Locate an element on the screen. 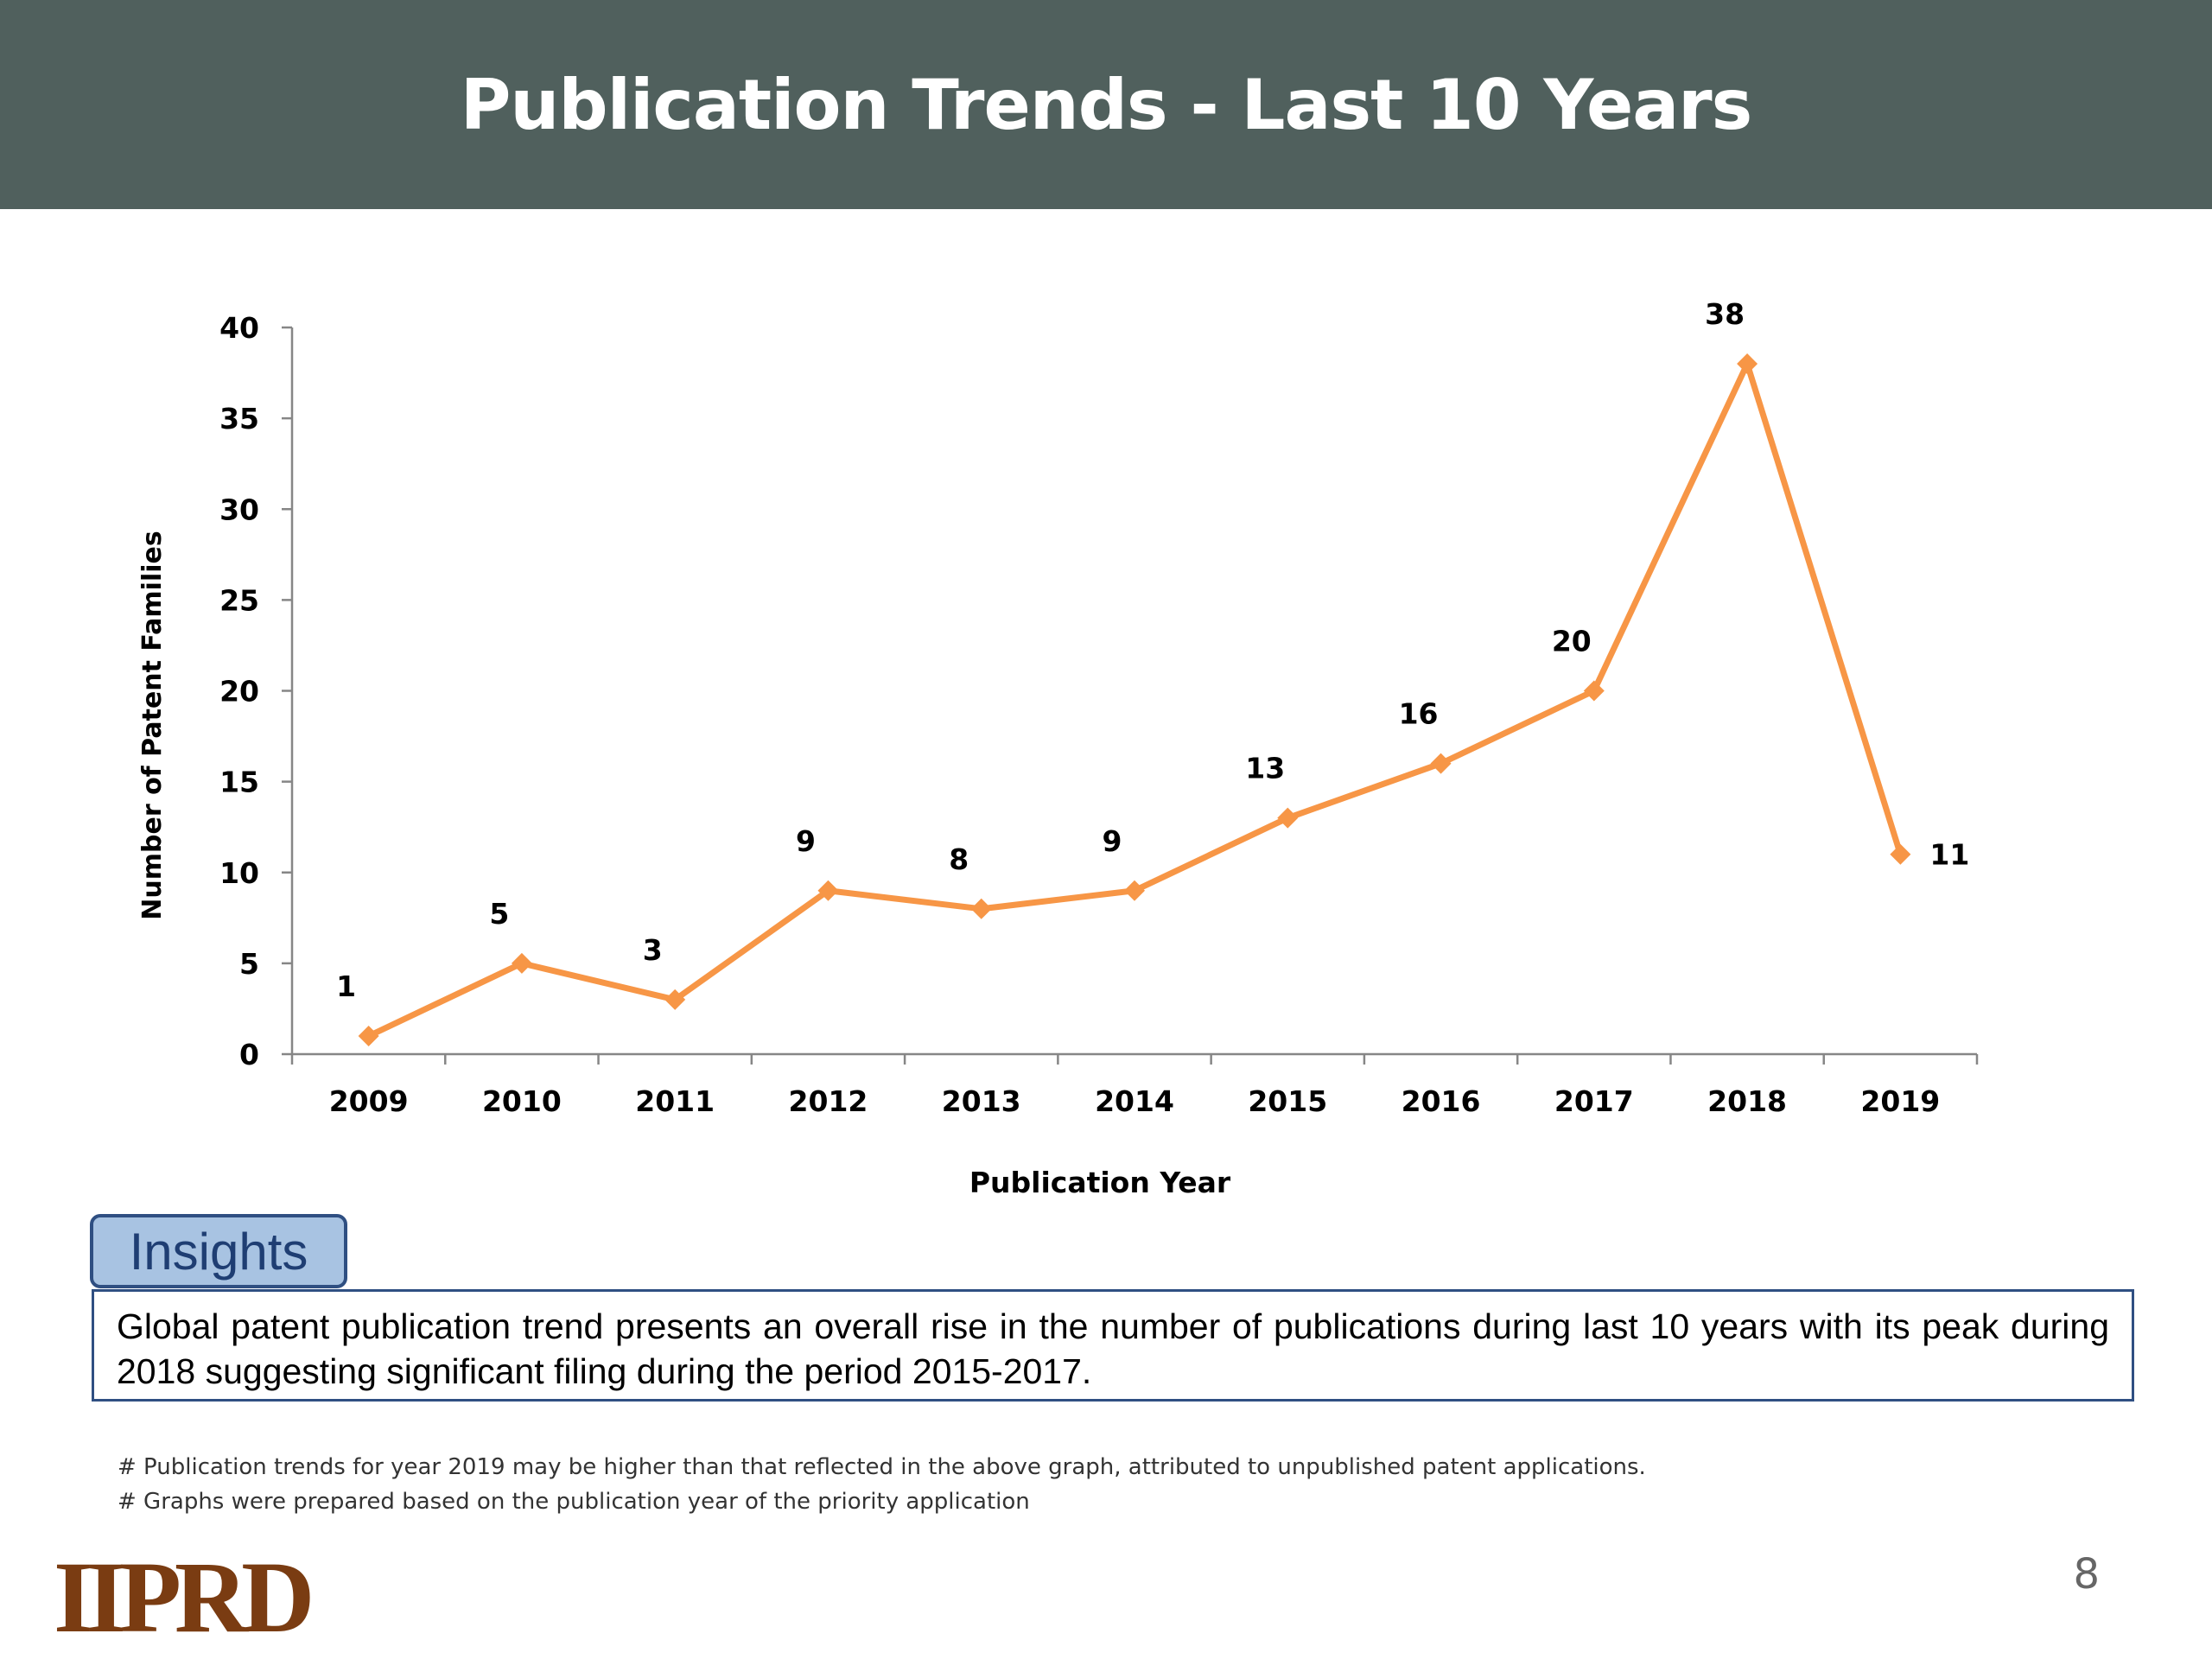  y-axis-label: Number of Patent Families is located at coordinates (152, 725).